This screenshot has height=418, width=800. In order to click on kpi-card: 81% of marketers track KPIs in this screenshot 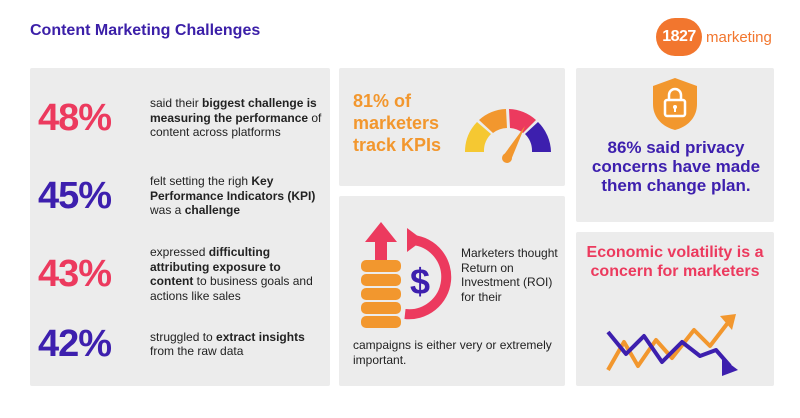, I will do `click(452, 127)`.